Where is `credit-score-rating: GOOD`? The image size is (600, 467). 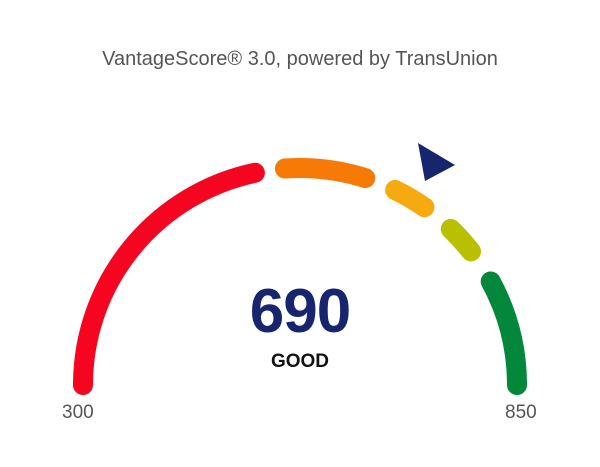 credit-score-rating: GOOD is located at coordinates (300, 361).